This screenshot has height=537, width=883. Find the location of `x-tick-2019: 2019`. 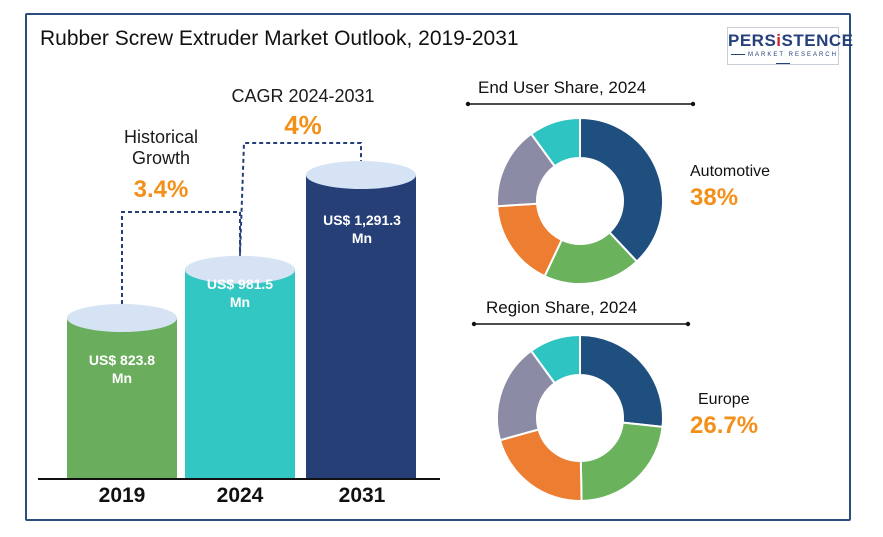

x-tick-2019: 2019 is located at coordinates (122, 495).